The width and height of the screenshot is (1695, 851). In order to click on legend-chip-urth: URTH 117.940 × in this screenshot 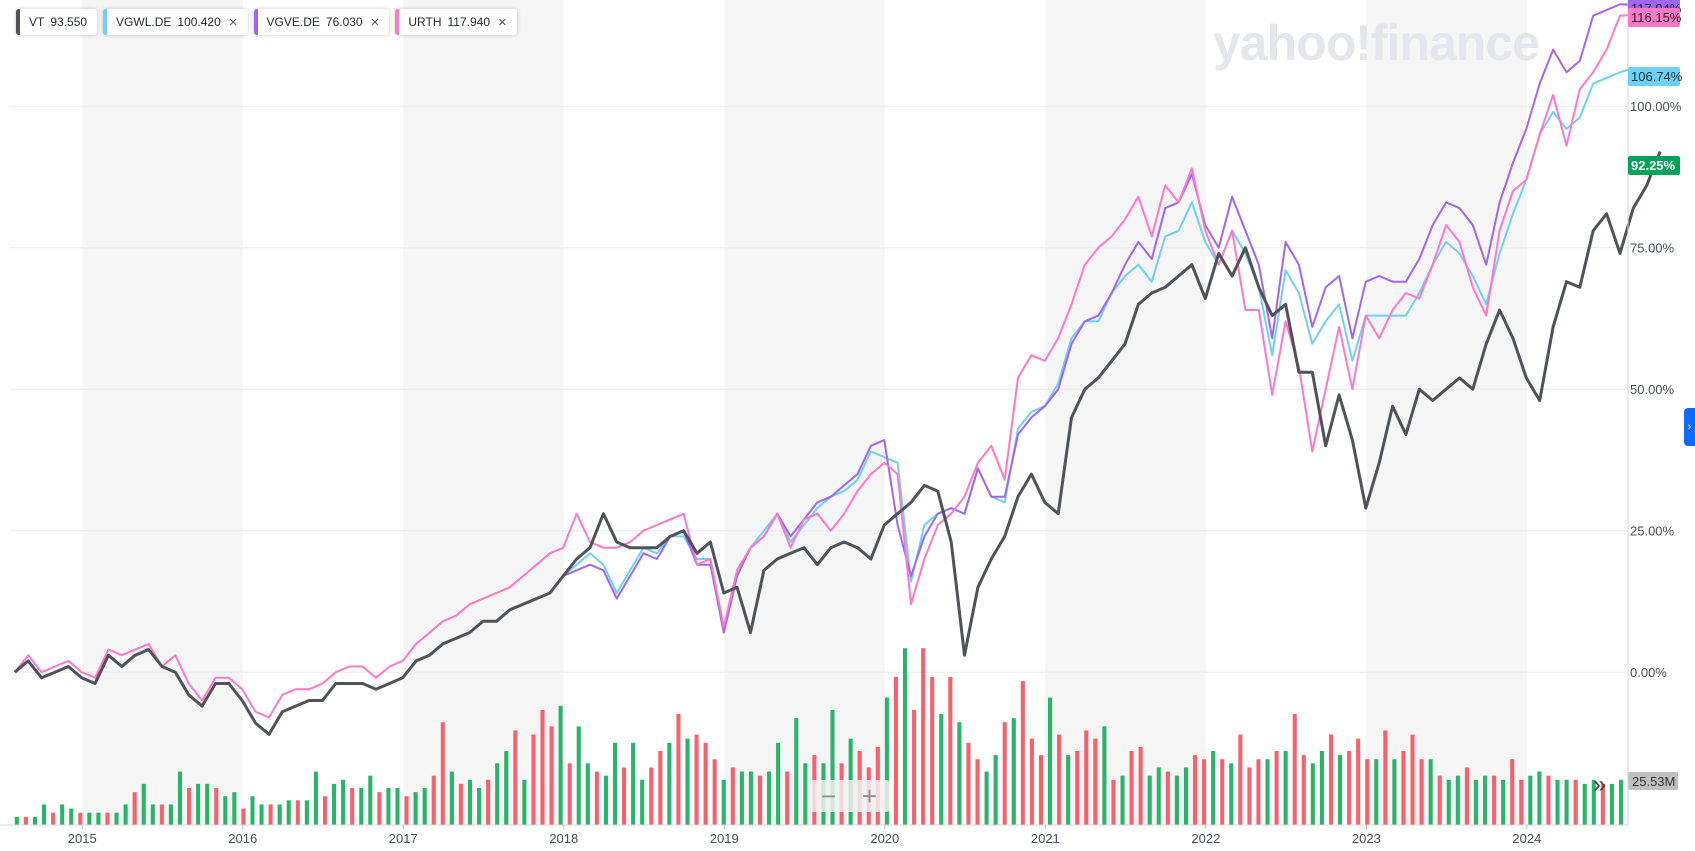, I will do `click(456, 22)`.